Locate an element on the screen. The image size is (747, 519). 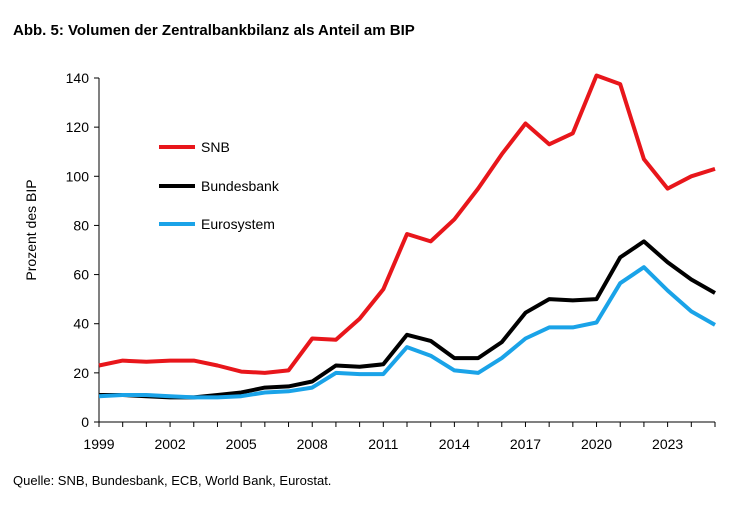
legend-label-snb: SNB is located at coordinates (215, 147).